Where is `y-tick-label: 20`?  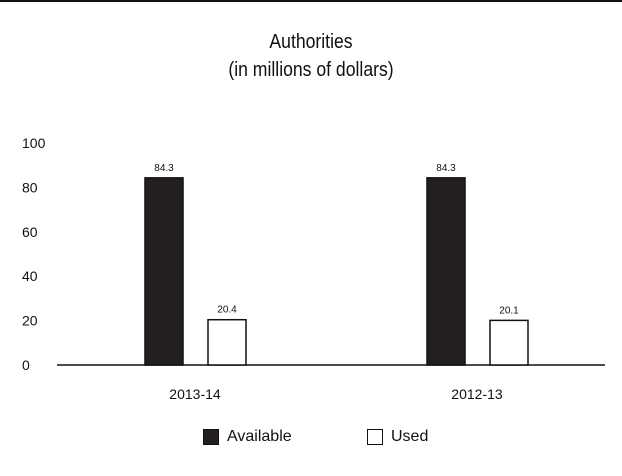
y-tick-label: 20 is located at coordinates (30, 321).